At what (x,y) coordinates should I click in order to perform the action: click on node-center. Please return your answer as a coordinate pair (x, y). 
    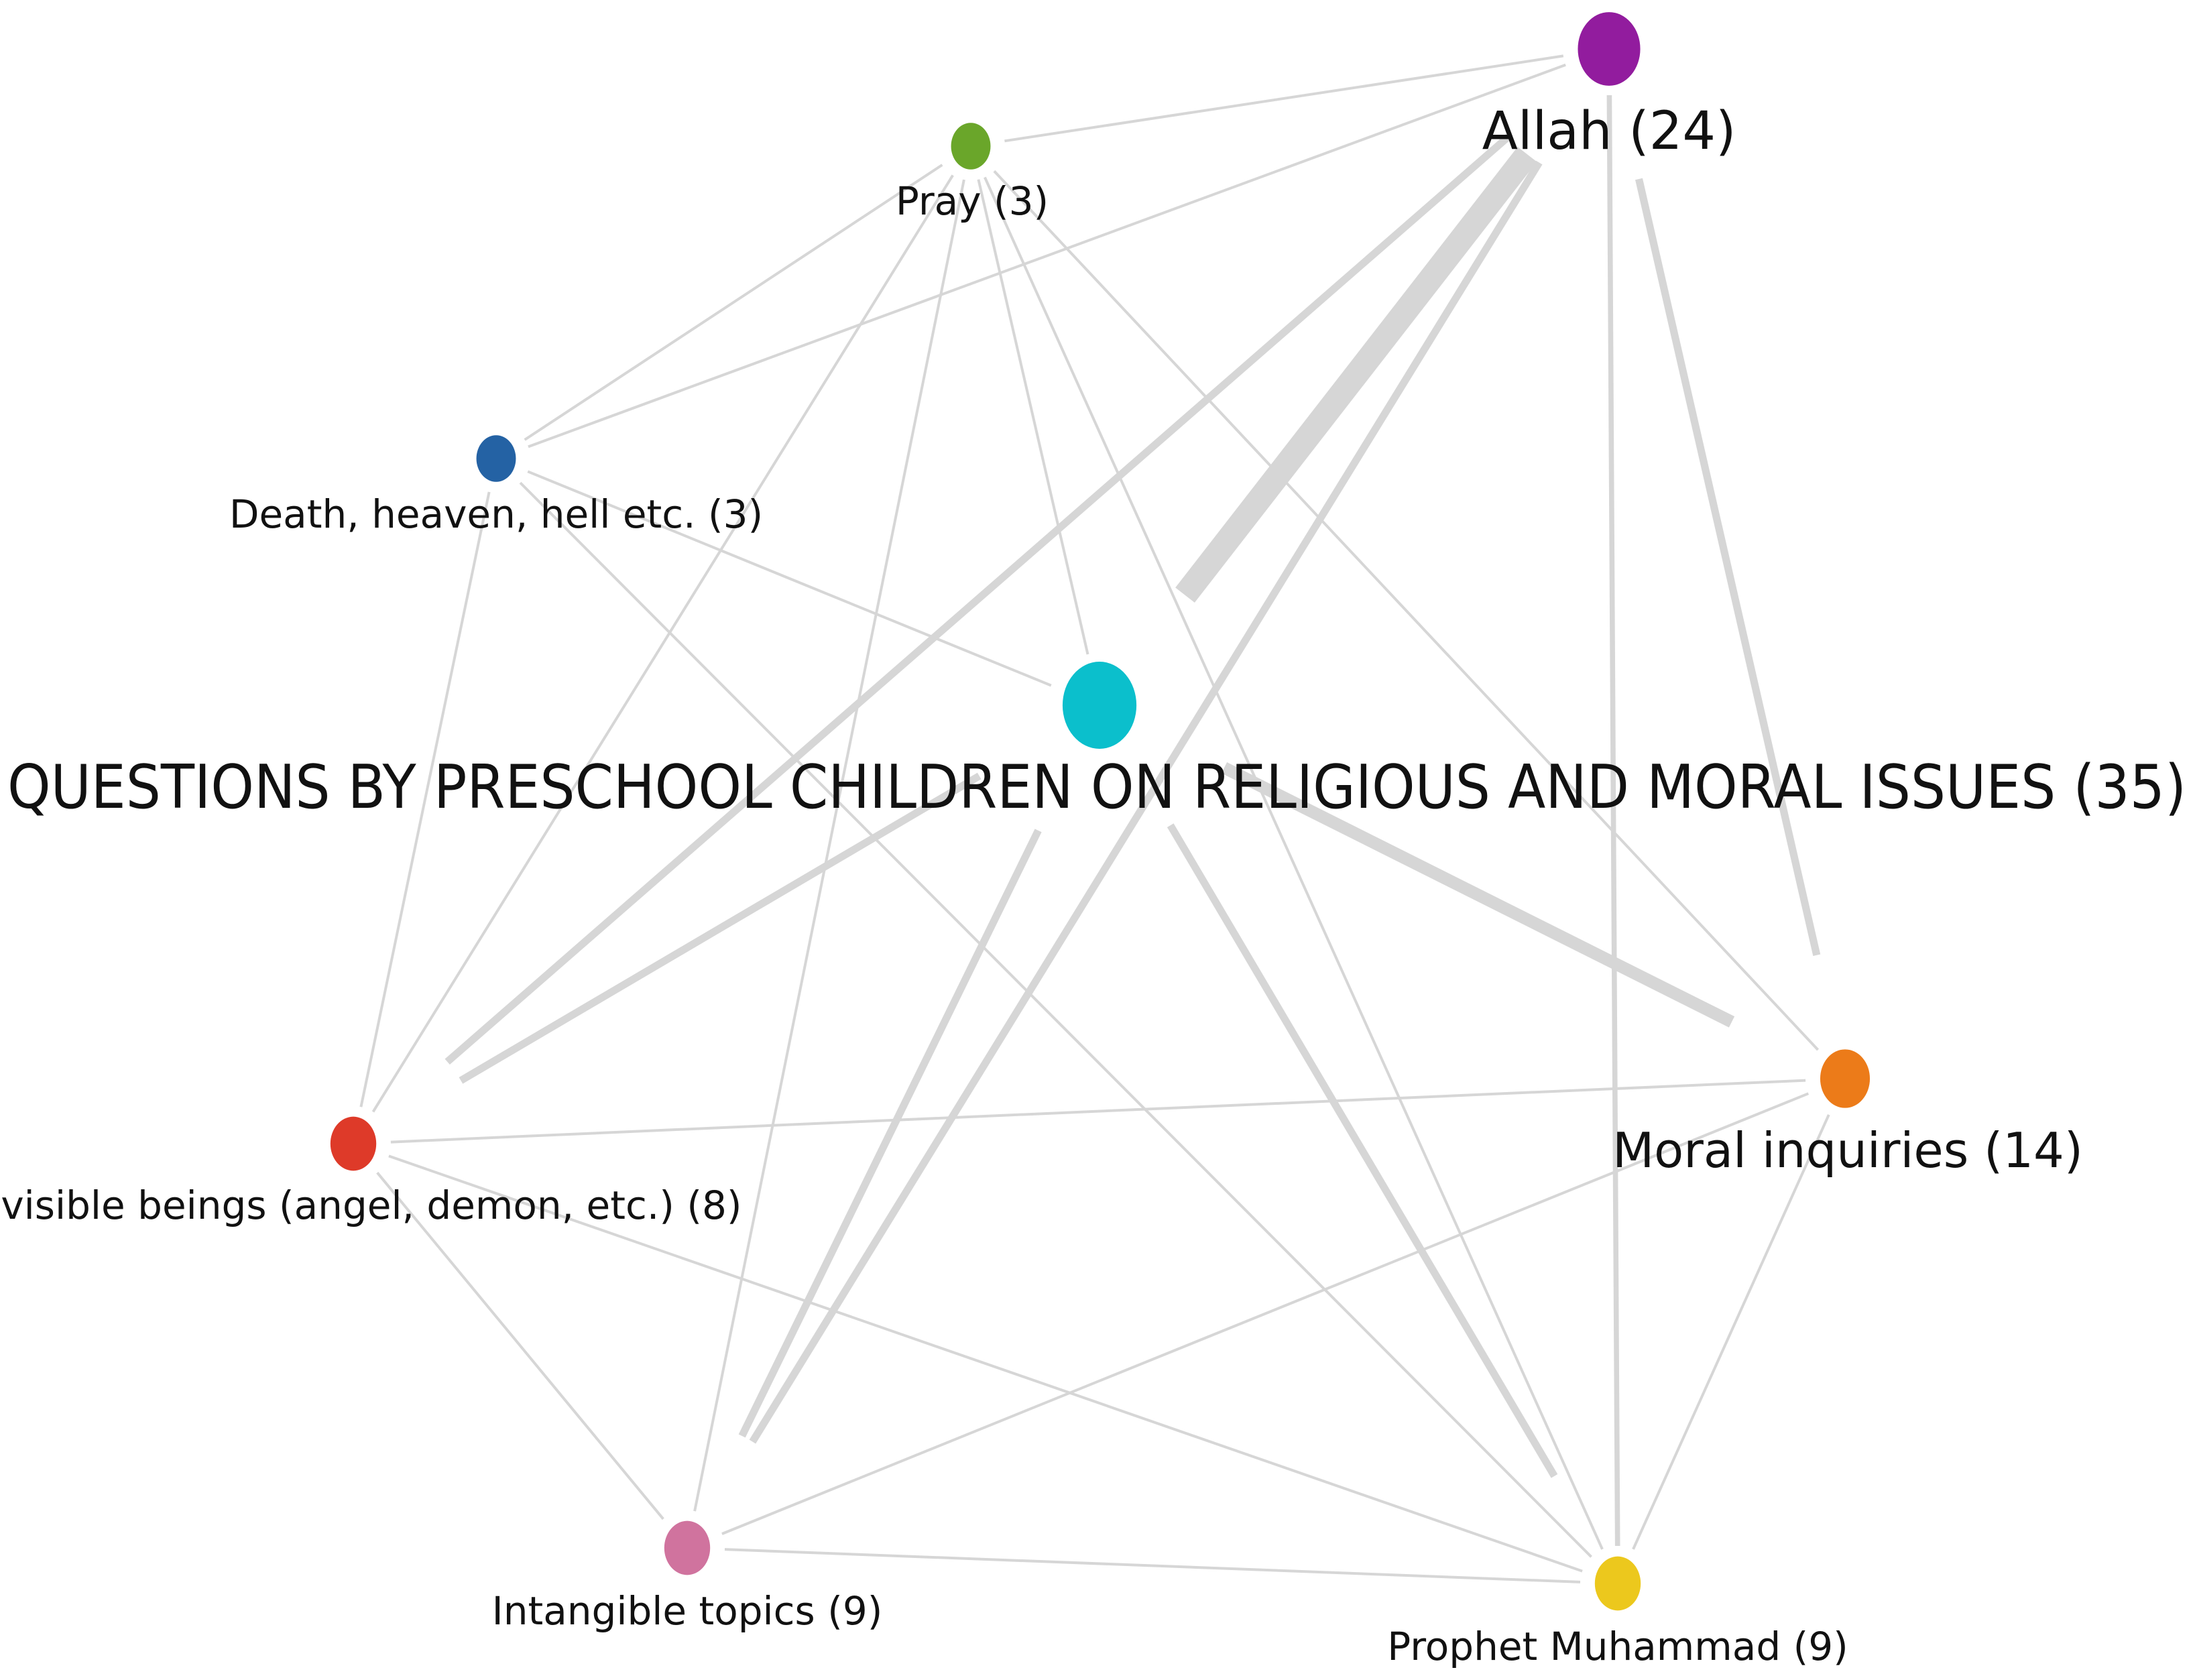
    Looking at the image, I should click on (1099, 705).